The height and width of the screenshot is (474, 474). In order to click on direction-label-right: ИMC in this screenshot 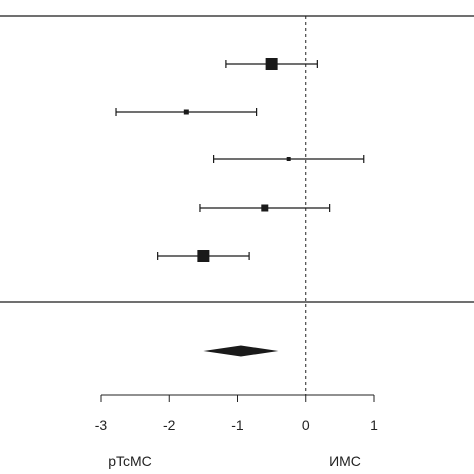, I will do `click(345, 461)`.